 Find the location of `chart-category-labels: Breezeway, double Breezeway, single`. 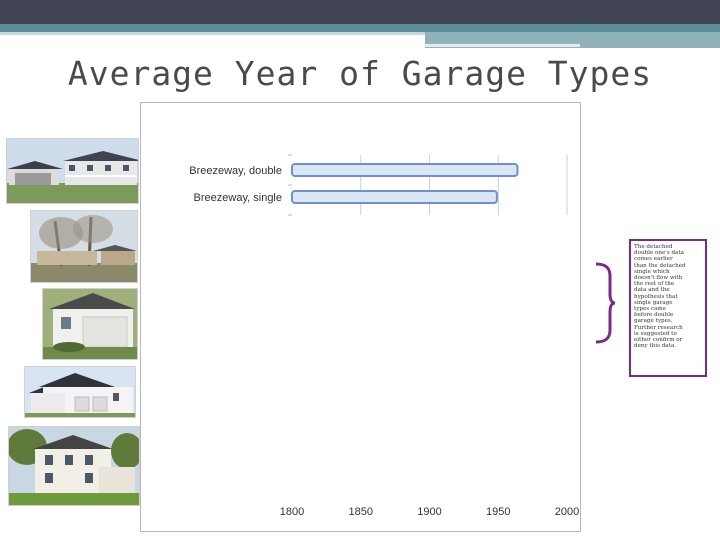

chart-category-labels: Breezeway, double Breezeway, single is located at coordinates (235, 184).